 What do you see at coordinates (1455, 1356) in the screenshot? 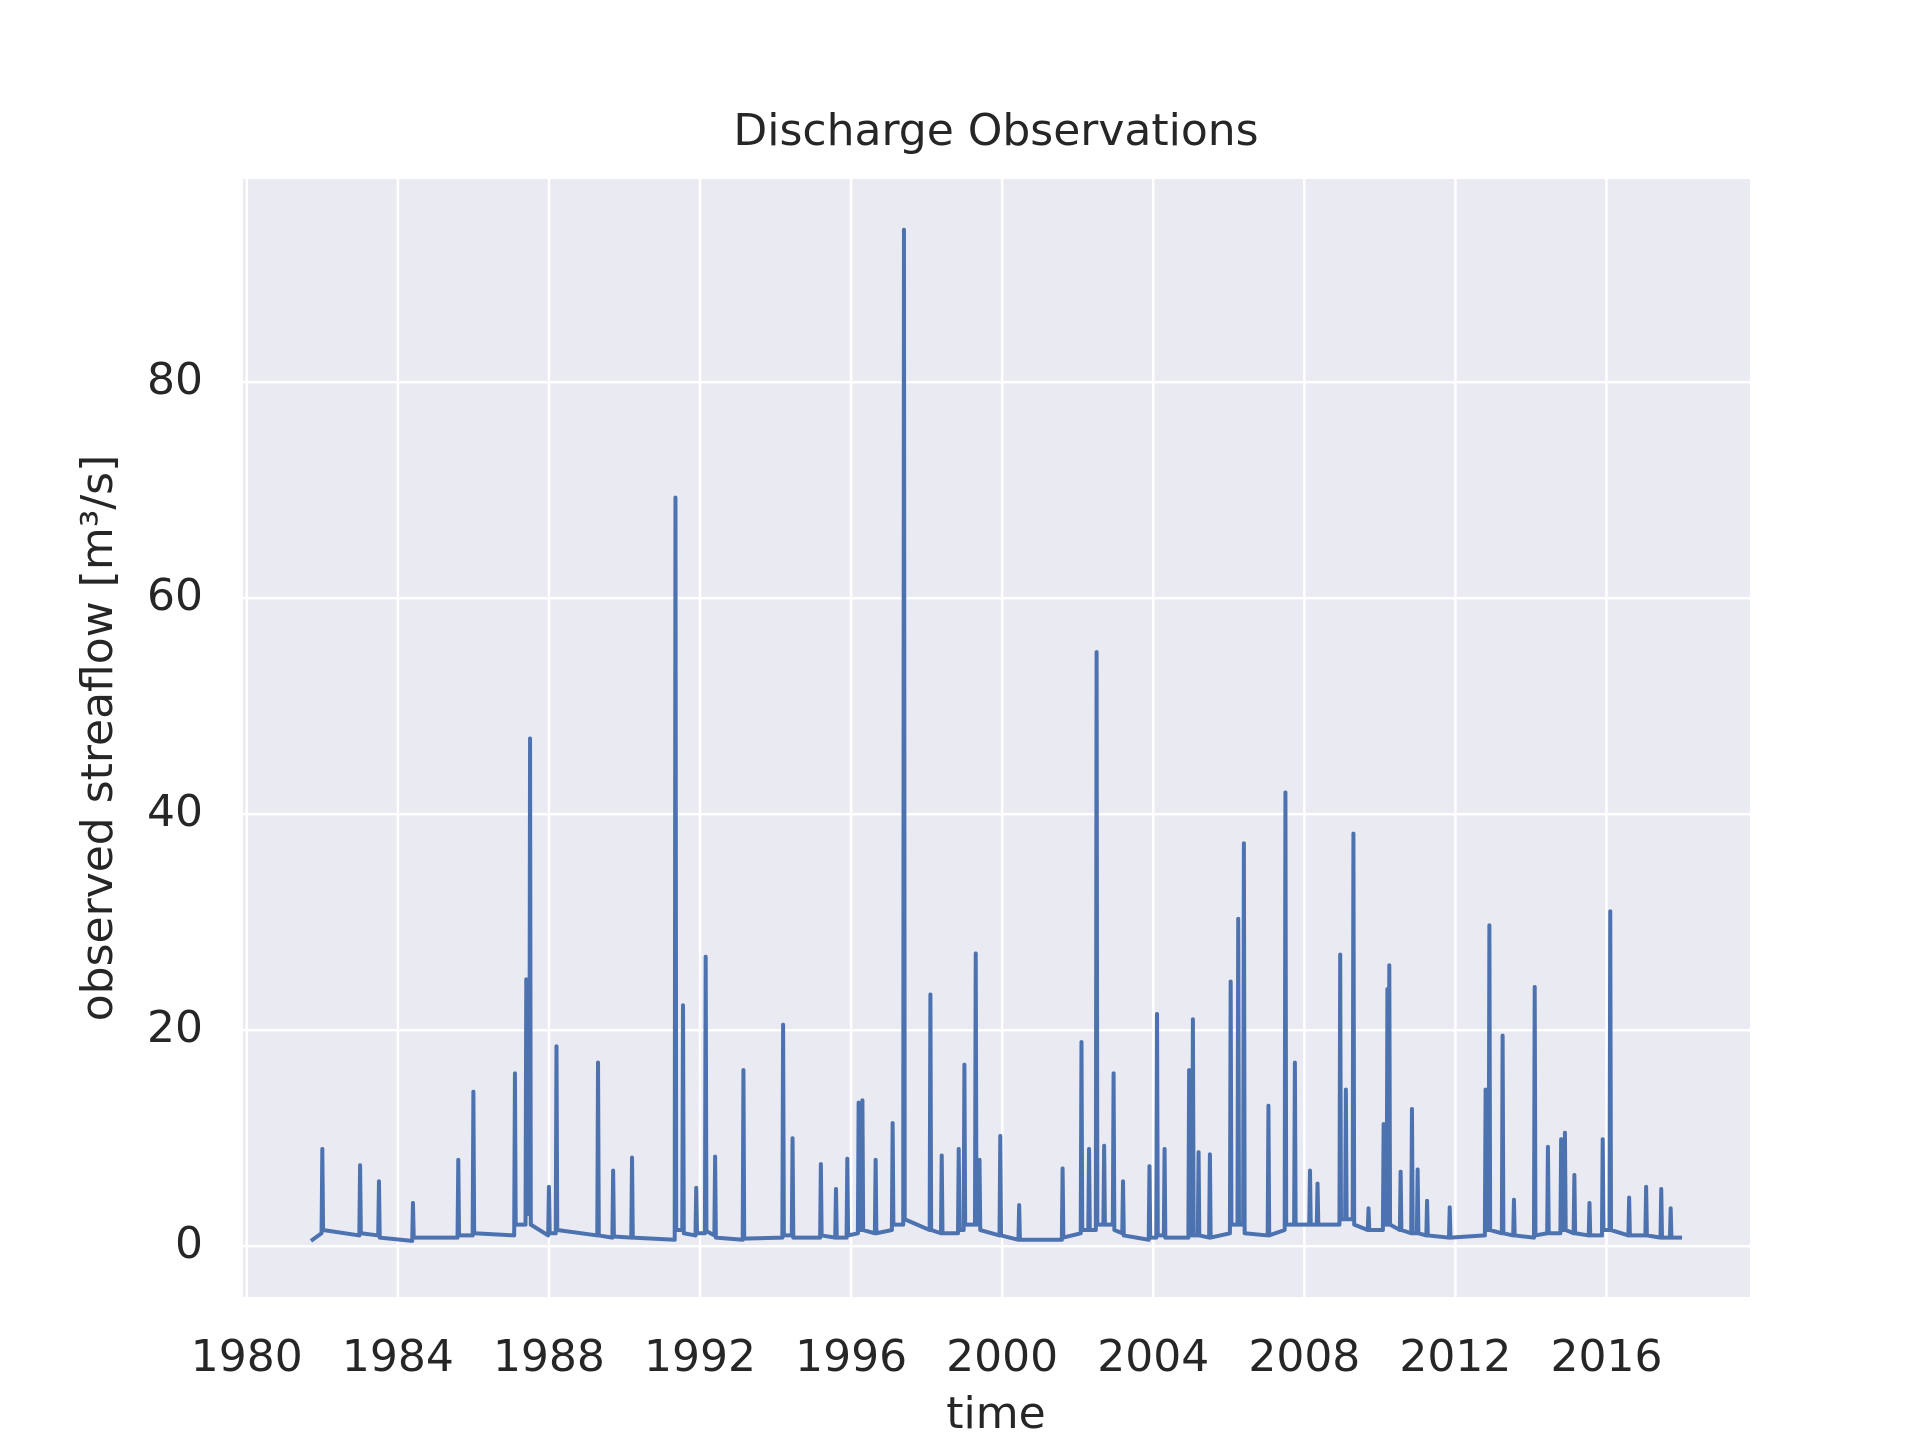
I see `x-tick-label: 2012` at bounding box center [1455, 1356].